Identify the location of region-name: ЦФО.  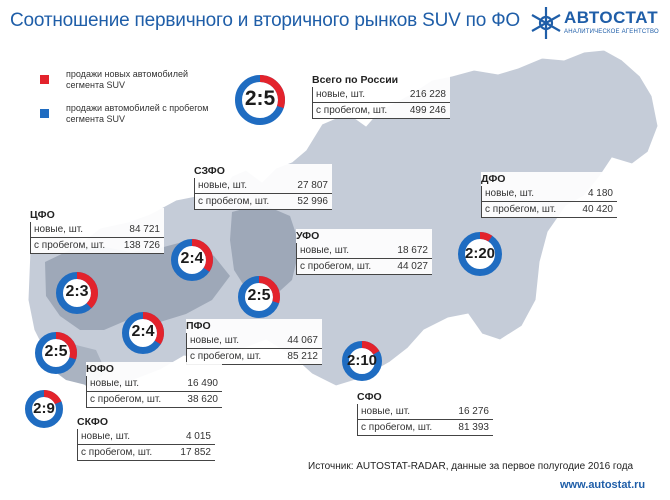
(42, 215).